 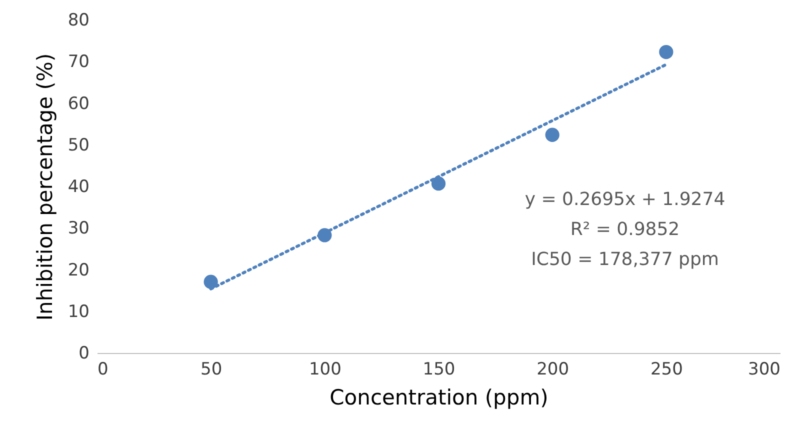 I want to click on x-tick-label: 250, so click(x=666, y=370).